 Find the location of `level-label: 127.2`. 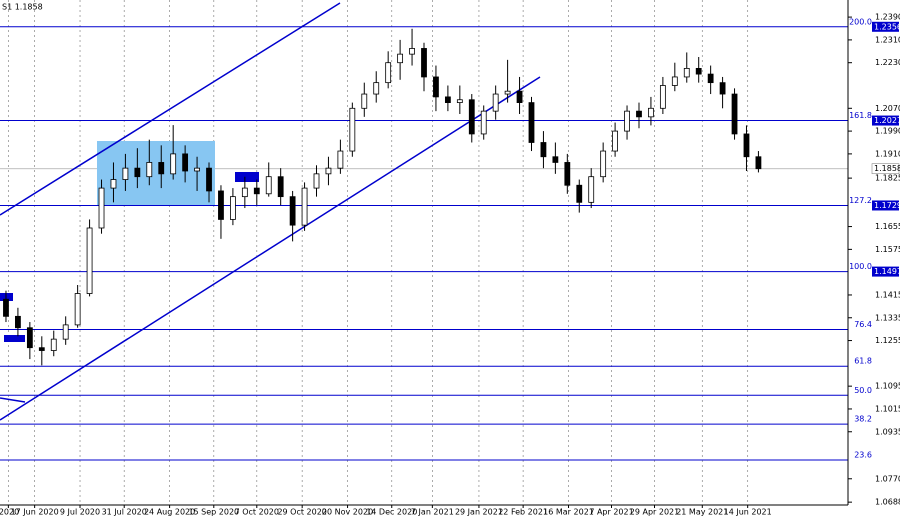

level-label: 127.2 is located at coordinates (860, 200).